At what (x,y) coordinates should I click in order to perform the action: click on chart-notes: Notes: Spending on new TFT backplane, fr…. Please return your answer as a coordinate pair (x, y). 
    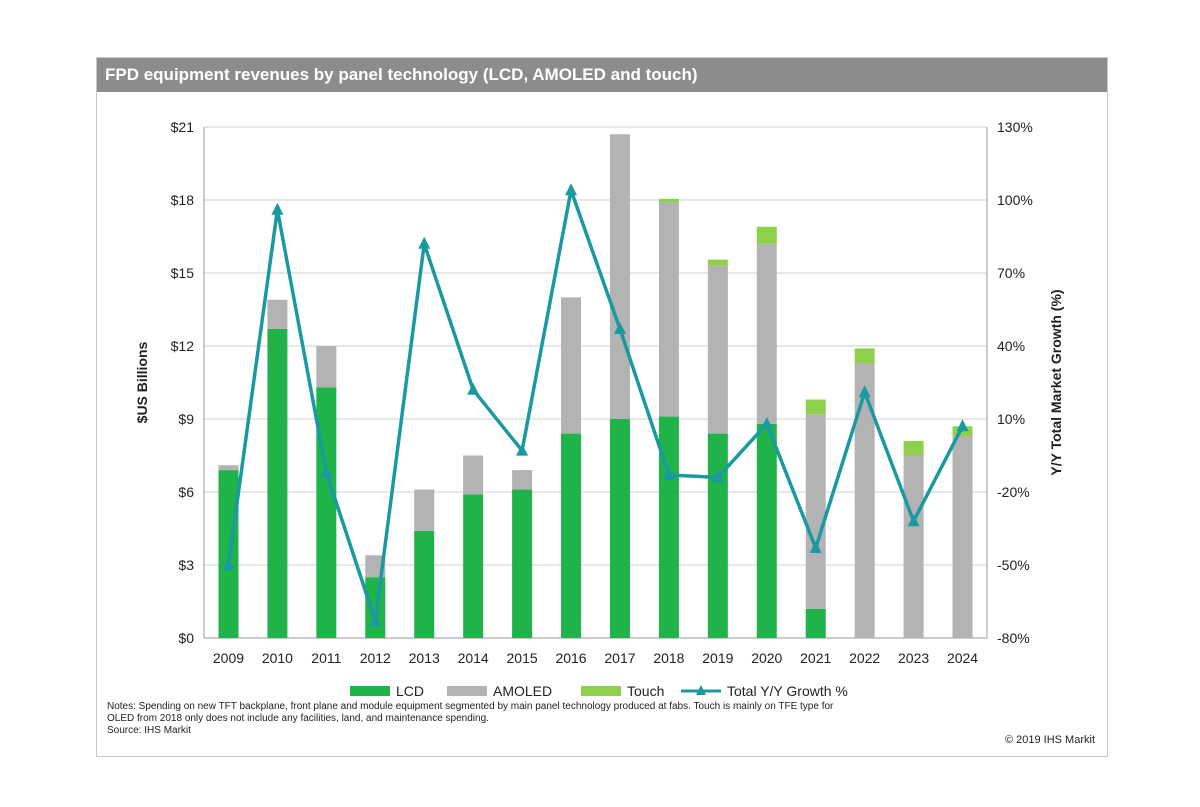
    Looking at the image, I should click on (547, 719).